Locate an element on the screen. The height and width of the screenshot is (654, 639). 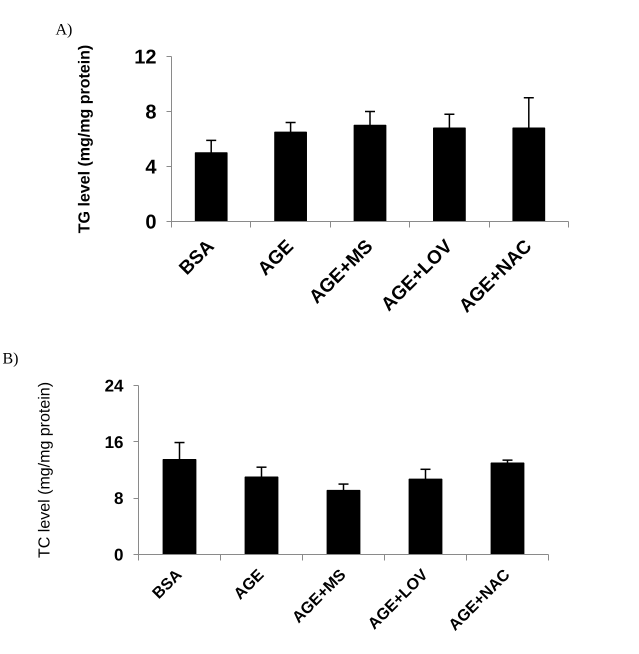
y-tick-label: 16 is located at coordinates (114, 442).